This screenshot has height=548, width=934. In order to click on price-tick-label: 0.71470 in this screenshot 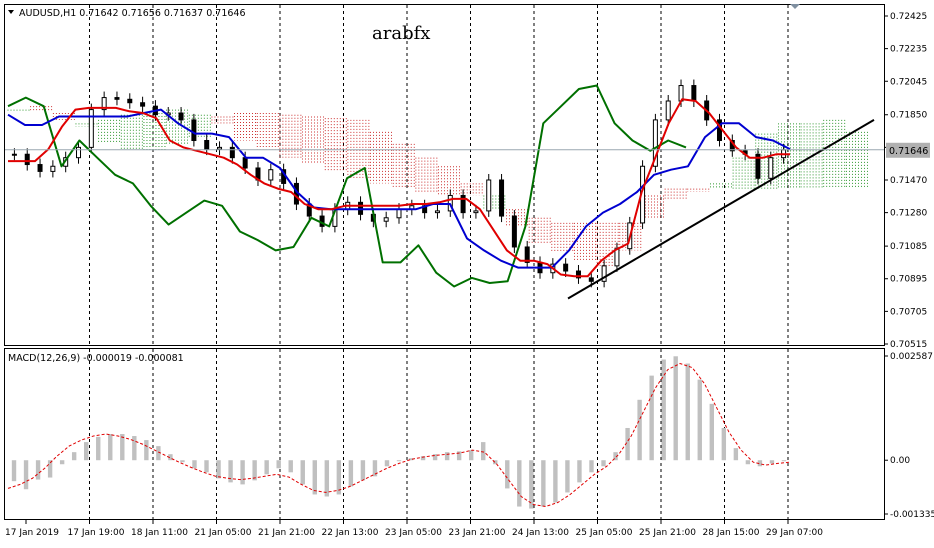, I will do `click(908, 181)`.